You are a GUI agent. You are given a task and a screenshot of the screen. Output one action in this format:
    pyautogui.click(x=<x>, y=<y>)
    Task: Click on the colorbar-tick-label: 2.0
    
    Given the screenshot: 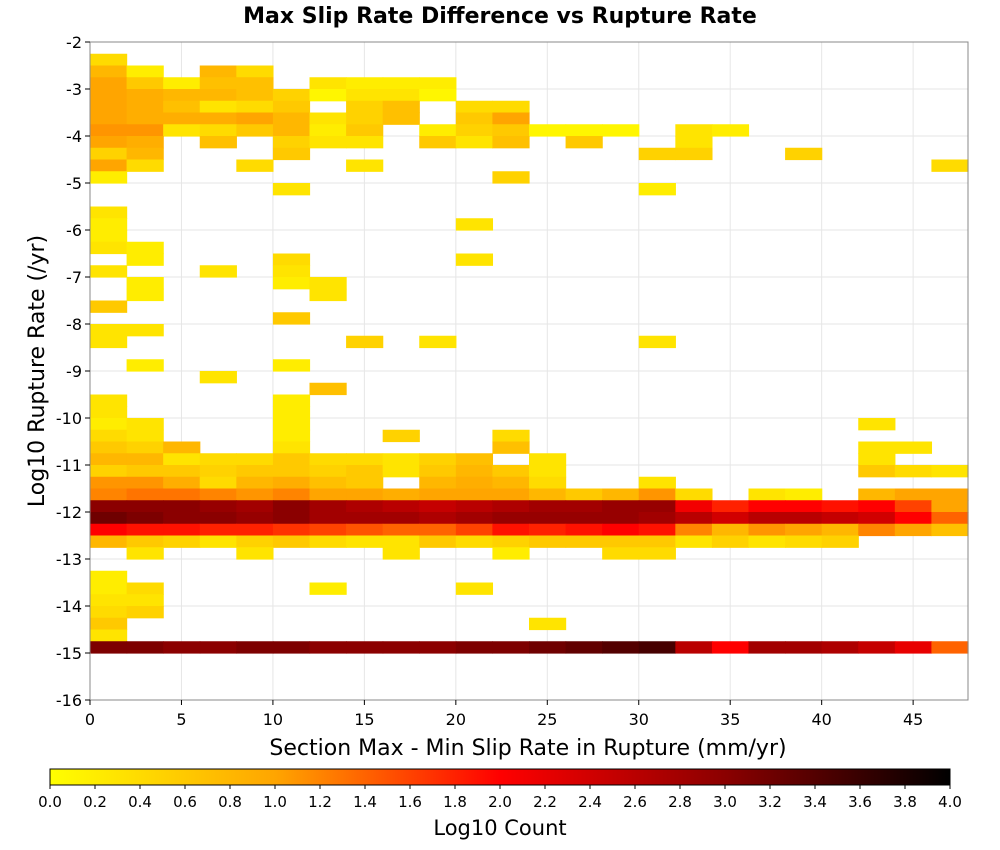 What is the action you would take?
    pyautogui.click(x=500, y=802)
    